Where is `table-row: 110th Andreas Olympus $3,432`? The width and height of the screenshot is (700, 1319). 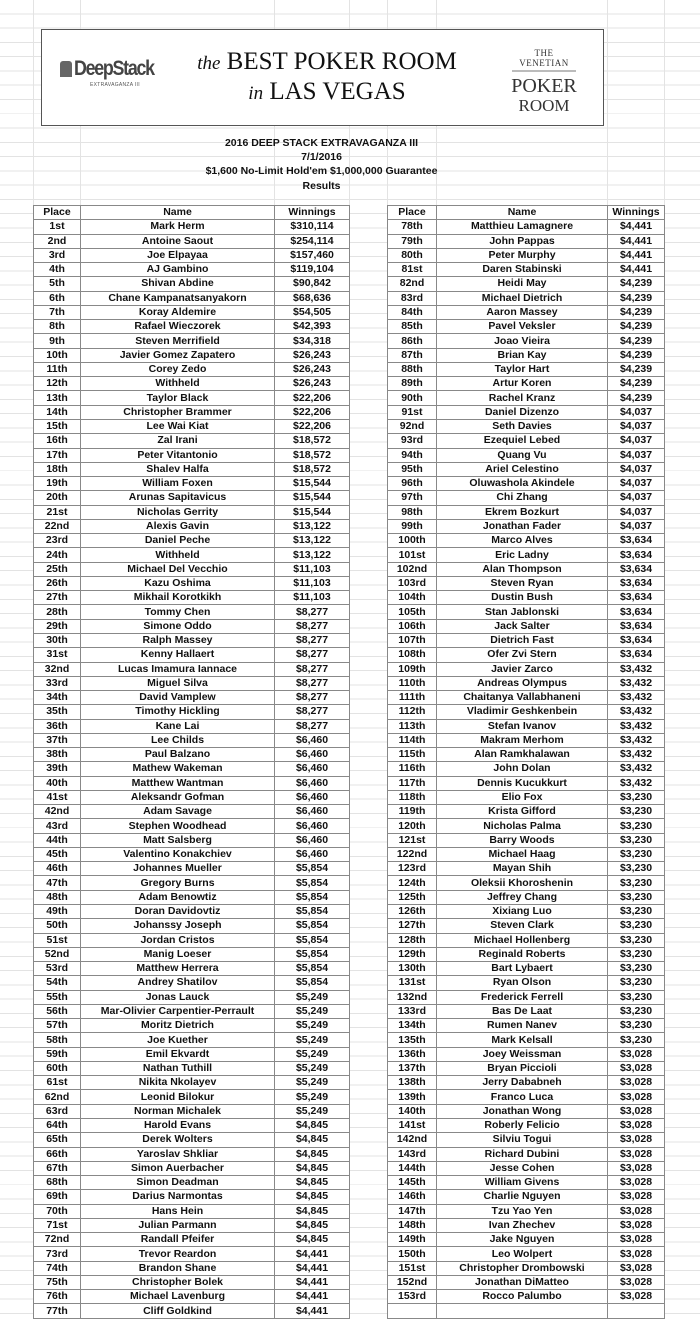 table-row: 110th Andreas Olympus $3,432 is located at coordinates (526, 683).